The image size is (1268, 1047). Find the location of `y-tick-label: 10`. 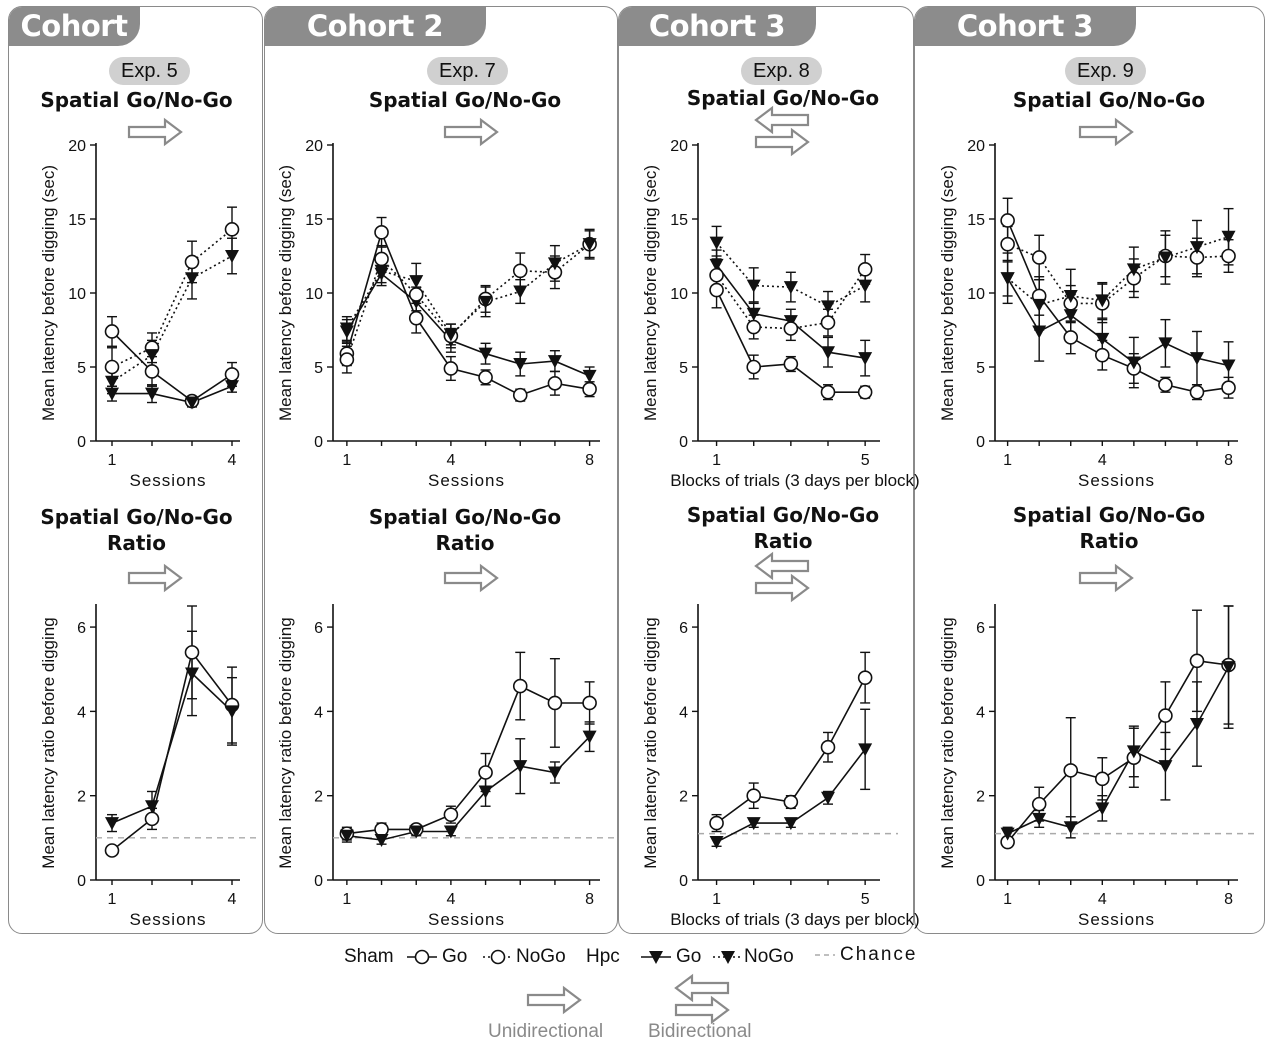

y-tick-label: 10 is located at coordinates (314, 294).